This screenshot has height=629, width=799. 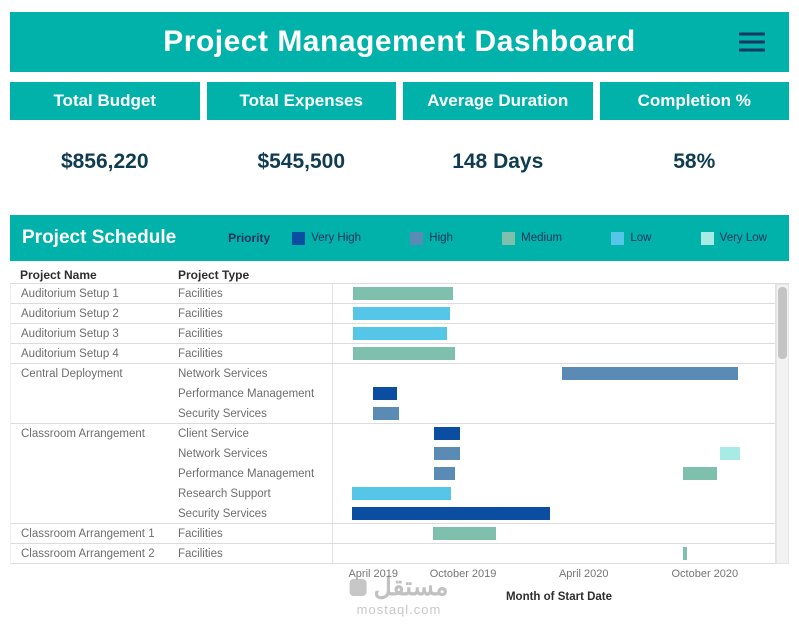 I want to click on project-name-cell: Auditorium Setup 2, so click(x=70, y=313).